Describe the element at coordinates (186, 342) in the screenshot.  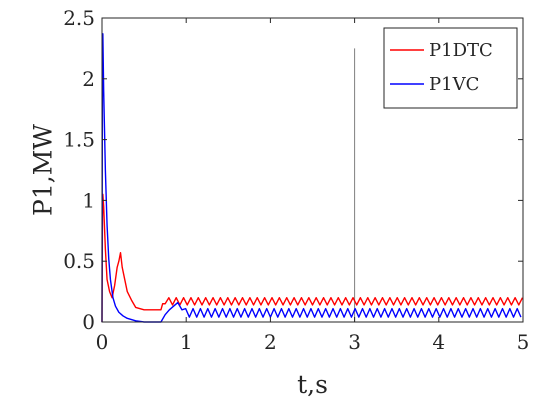
I see `x-tick-label: 1` at that location.